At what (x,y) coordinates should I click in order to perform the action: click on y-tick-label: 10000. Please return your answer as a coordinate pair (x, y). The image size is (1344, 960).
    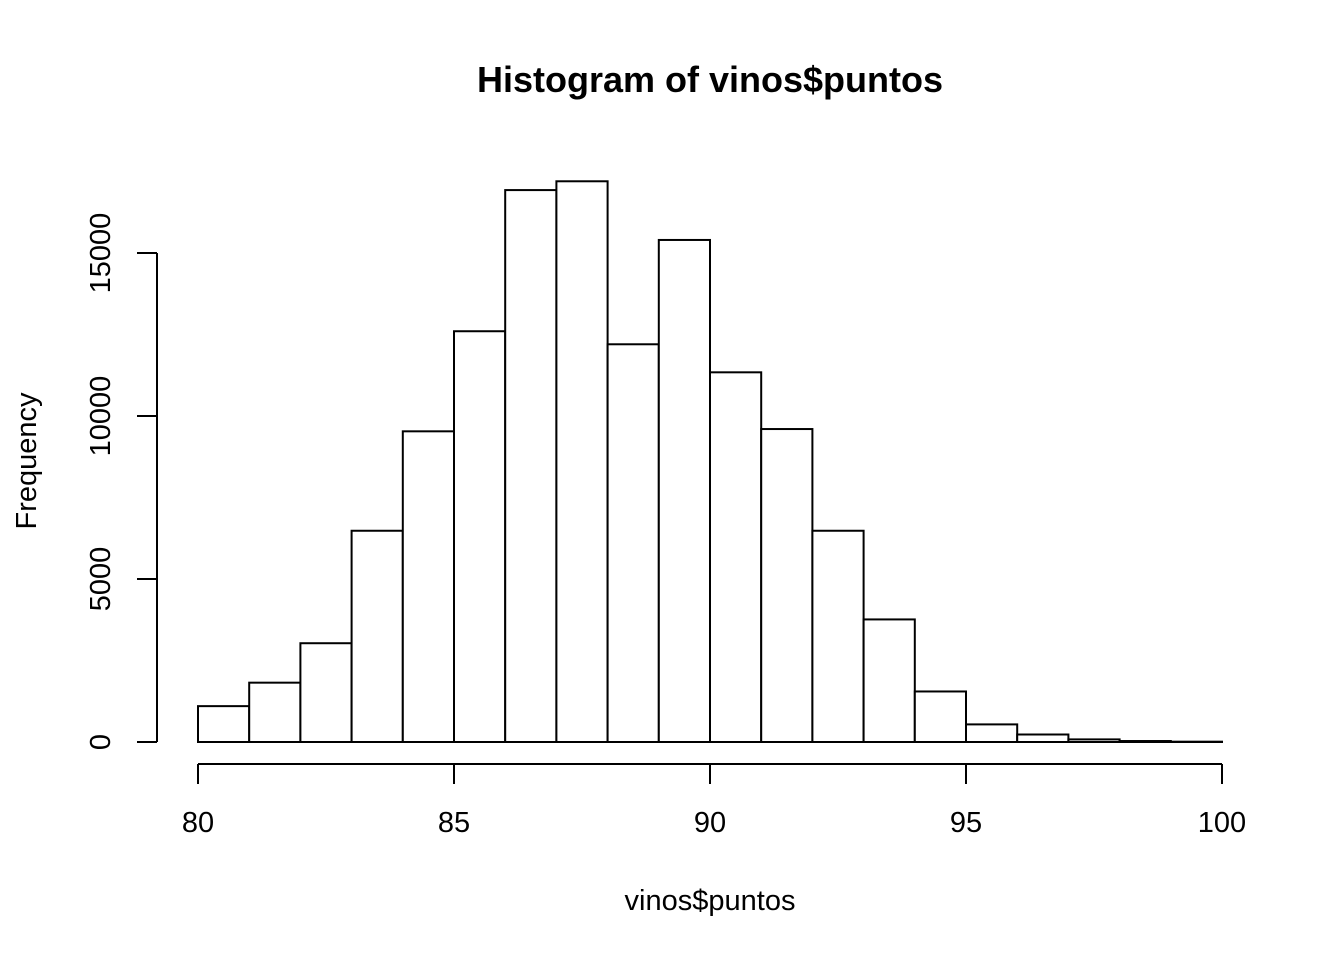
    Looking at the image, I should click on (101, 416).